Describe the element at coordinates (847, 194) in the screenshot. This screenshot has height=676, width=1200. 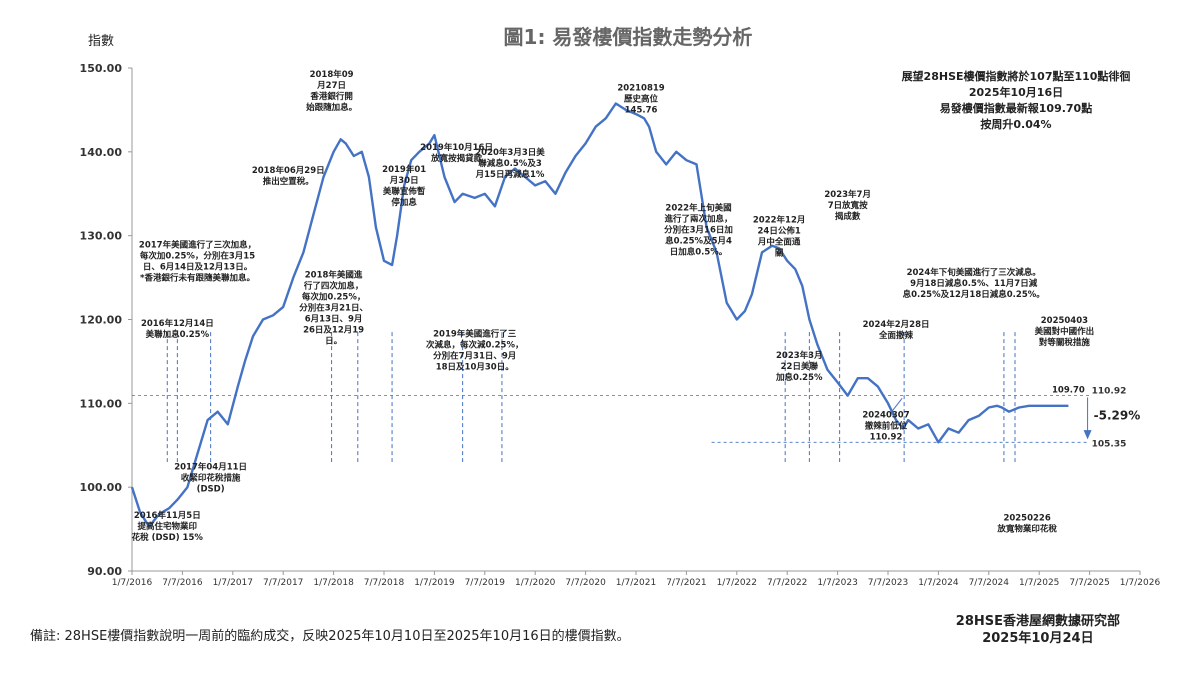
I see `annotation-line: 2023年7月` at that location.